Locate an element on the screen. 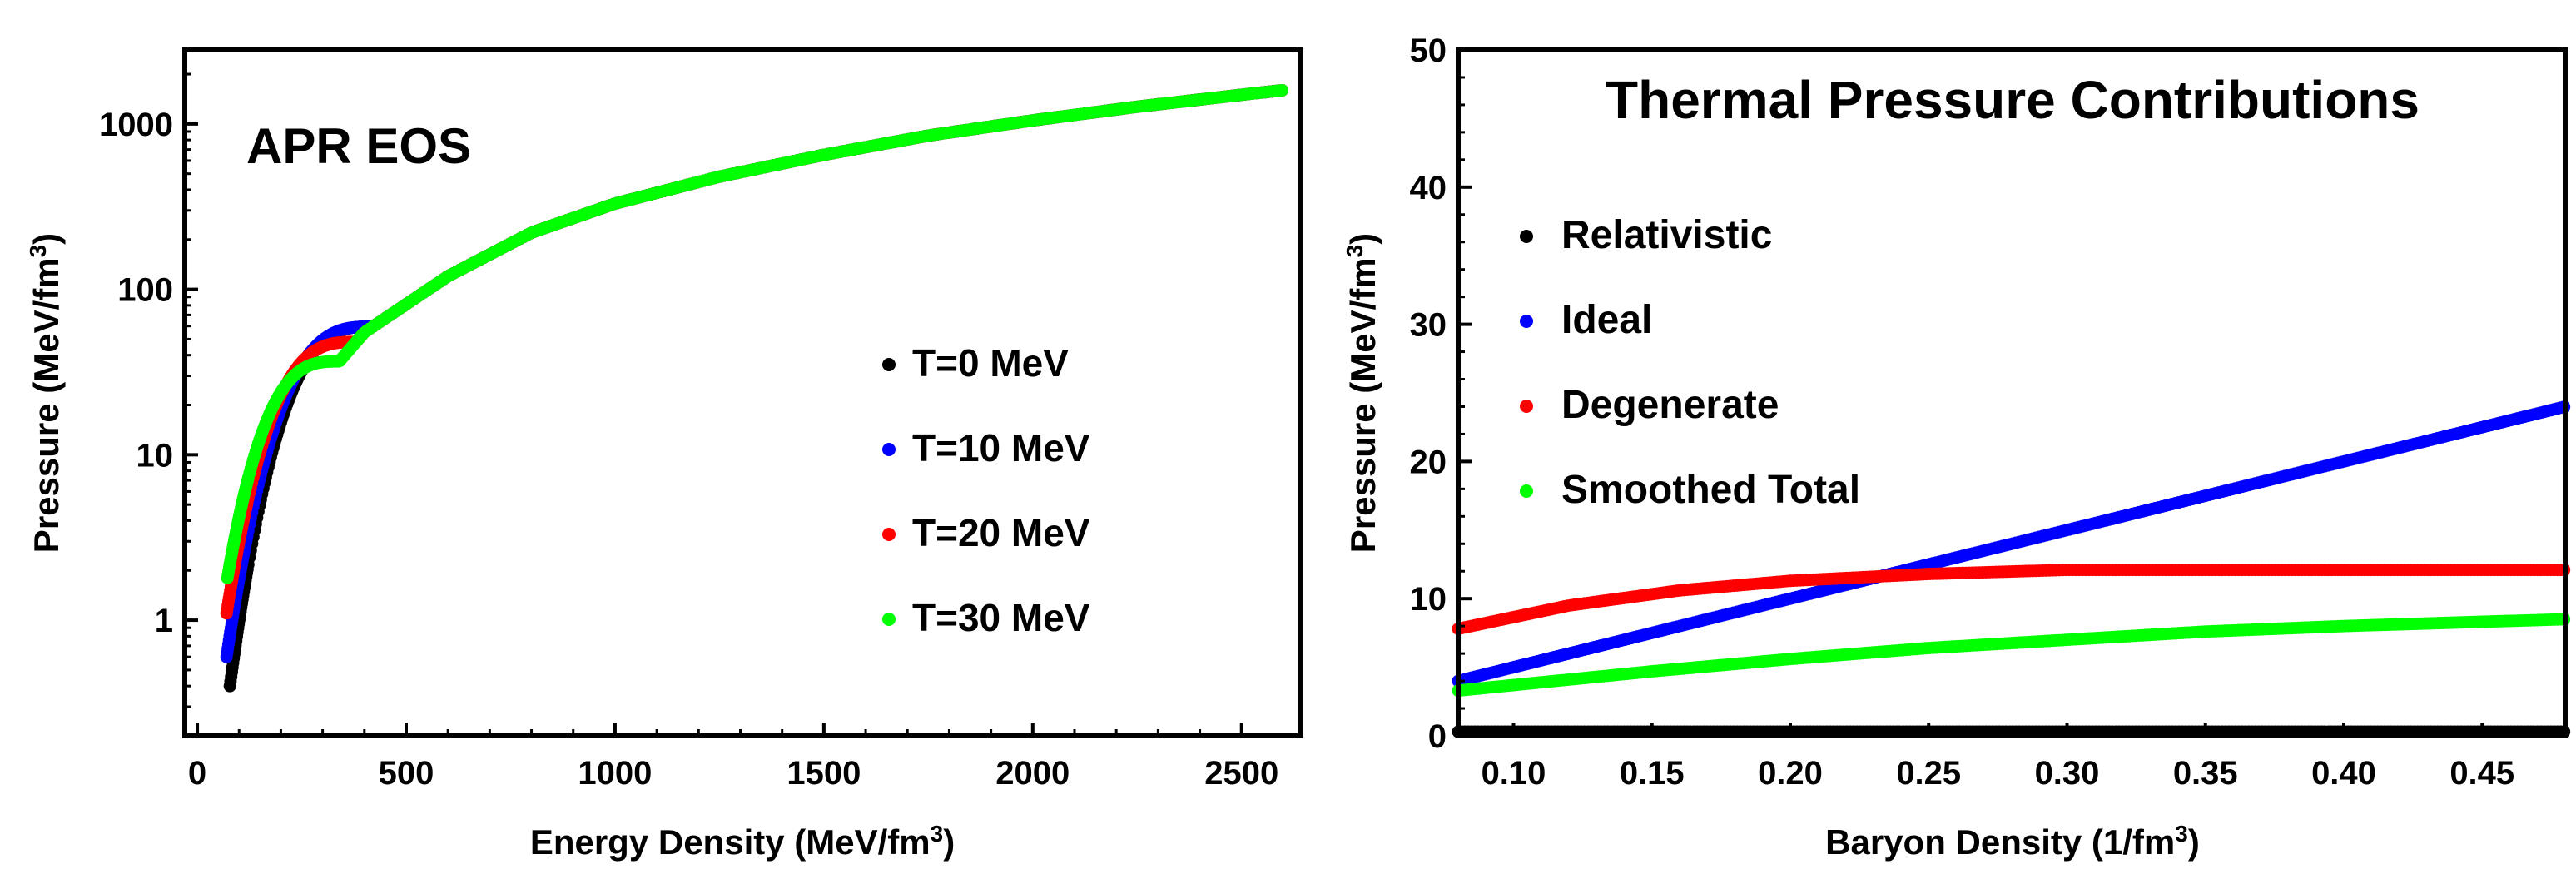 The width and height of the screenshot is (2576, 889). right-x-tick-label-2: 0.20 is located at coordinates (1790, 773).